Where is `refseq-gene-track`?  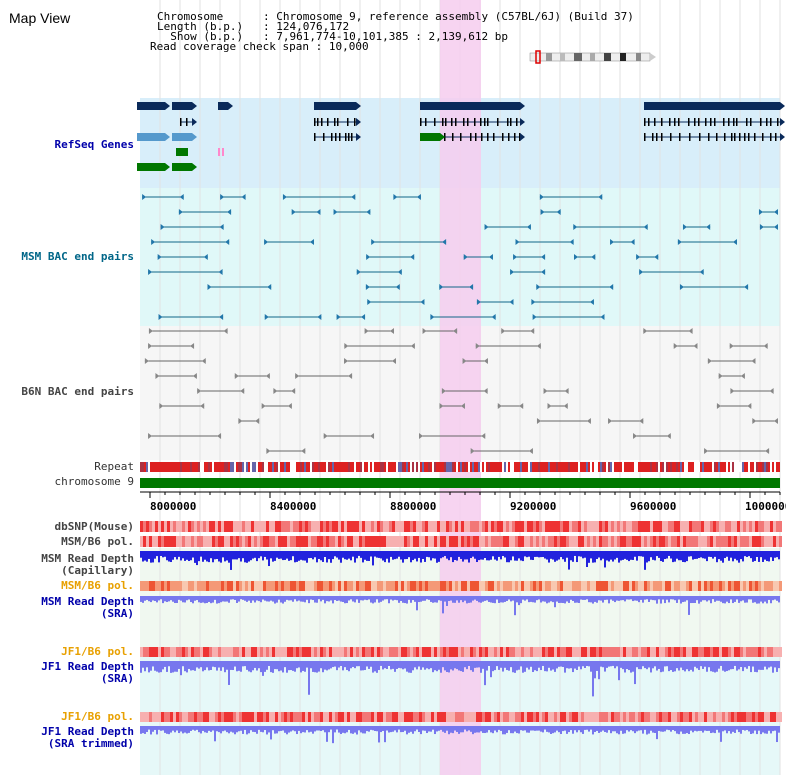 refseq-gene-track is located at coordinates (461, 136).